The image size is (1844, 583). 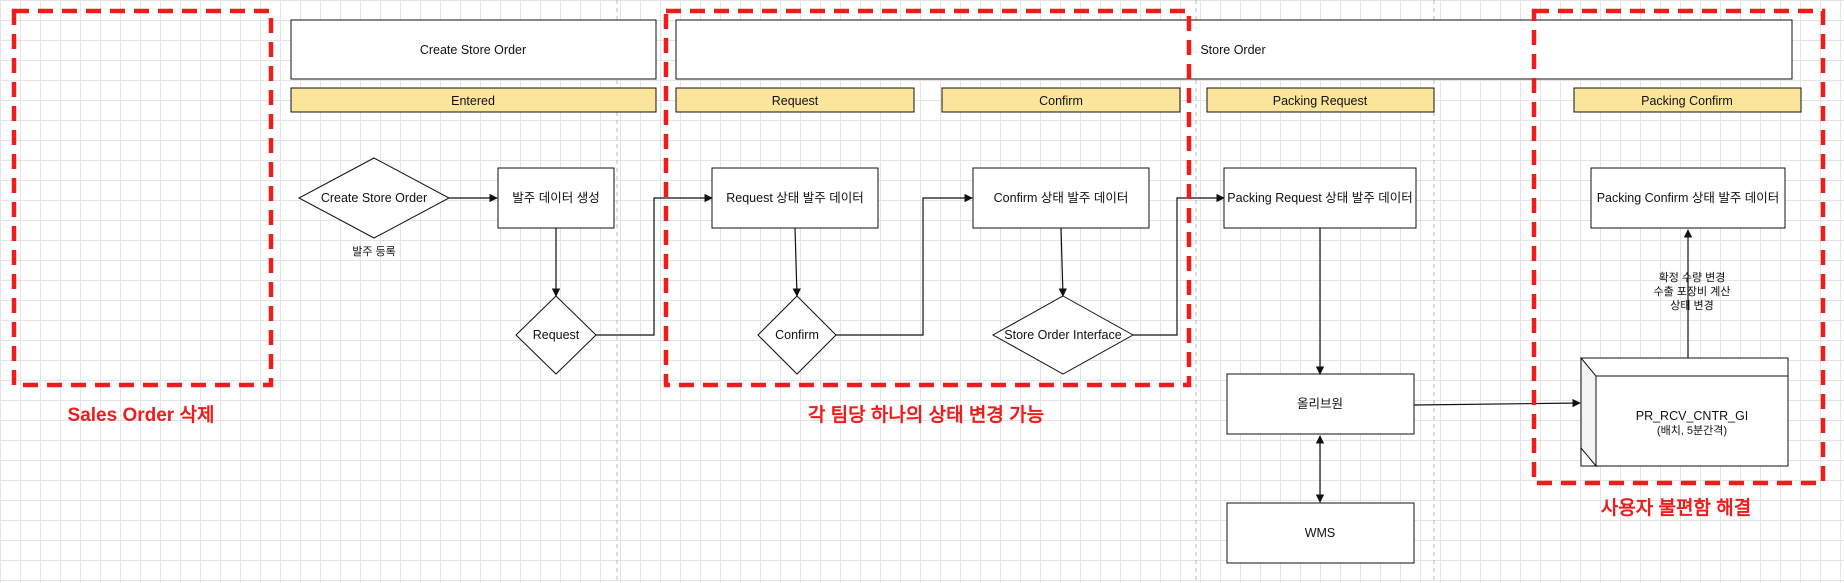 I want to click on svg-text: Packing Request, so click(x=1320, y=101).